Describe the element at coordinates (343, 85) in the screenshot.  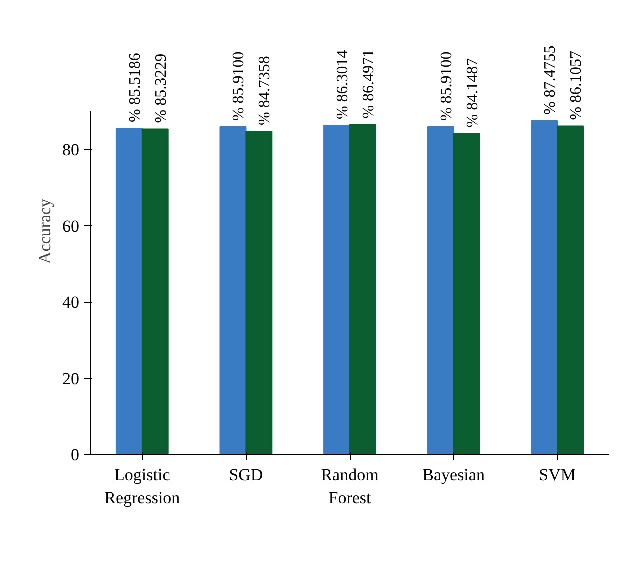
I see `data-label: % 86.3014` at that location.